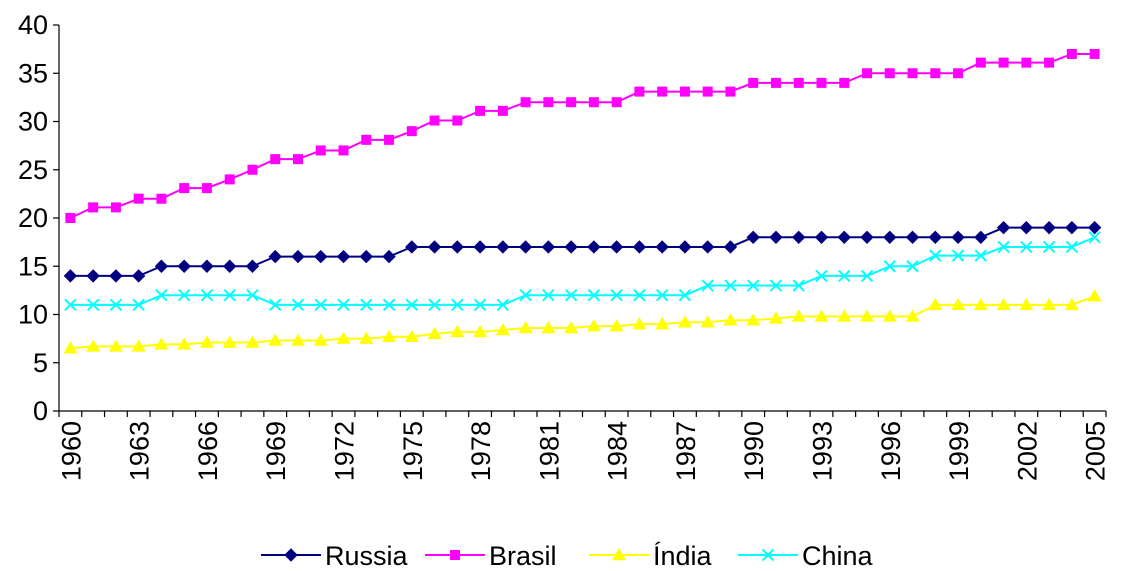  I want to click on x-tick-label: 1996, so click(891, 451).